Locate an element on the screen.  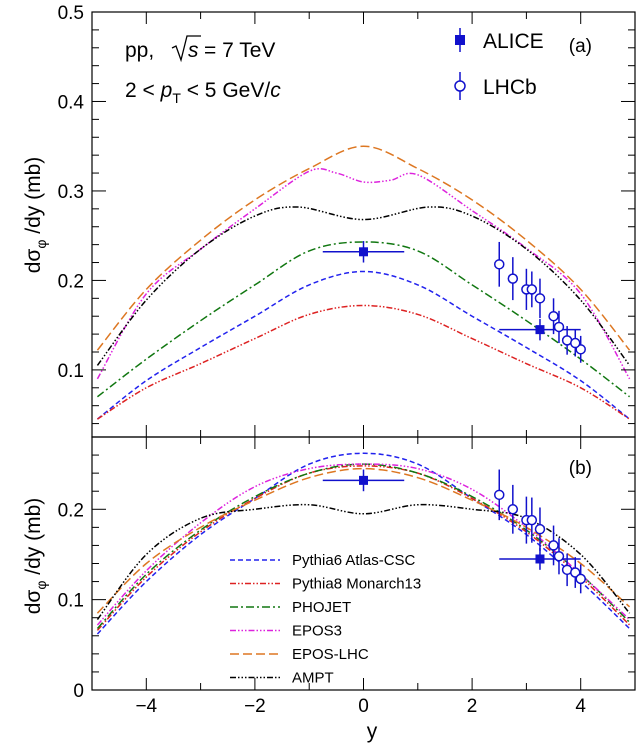
x-axis-label: y is located at coordinates (372, 731).